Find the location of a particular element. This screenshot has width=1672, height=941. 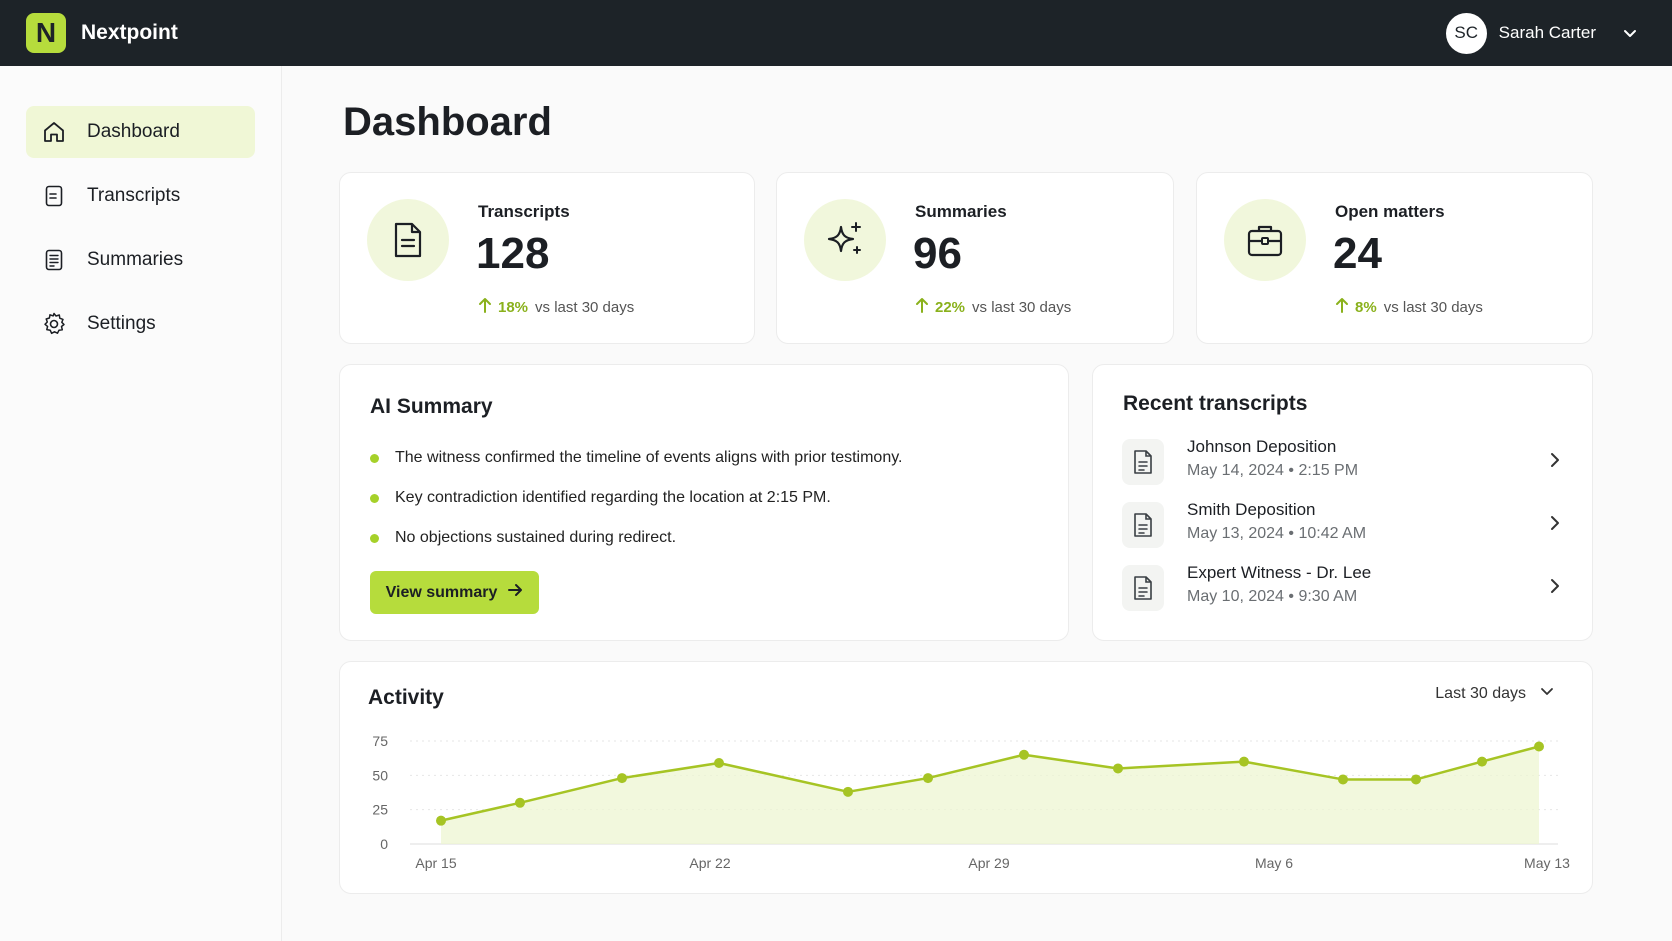

change-percent: 8% is located at coordinates (1366, 307).